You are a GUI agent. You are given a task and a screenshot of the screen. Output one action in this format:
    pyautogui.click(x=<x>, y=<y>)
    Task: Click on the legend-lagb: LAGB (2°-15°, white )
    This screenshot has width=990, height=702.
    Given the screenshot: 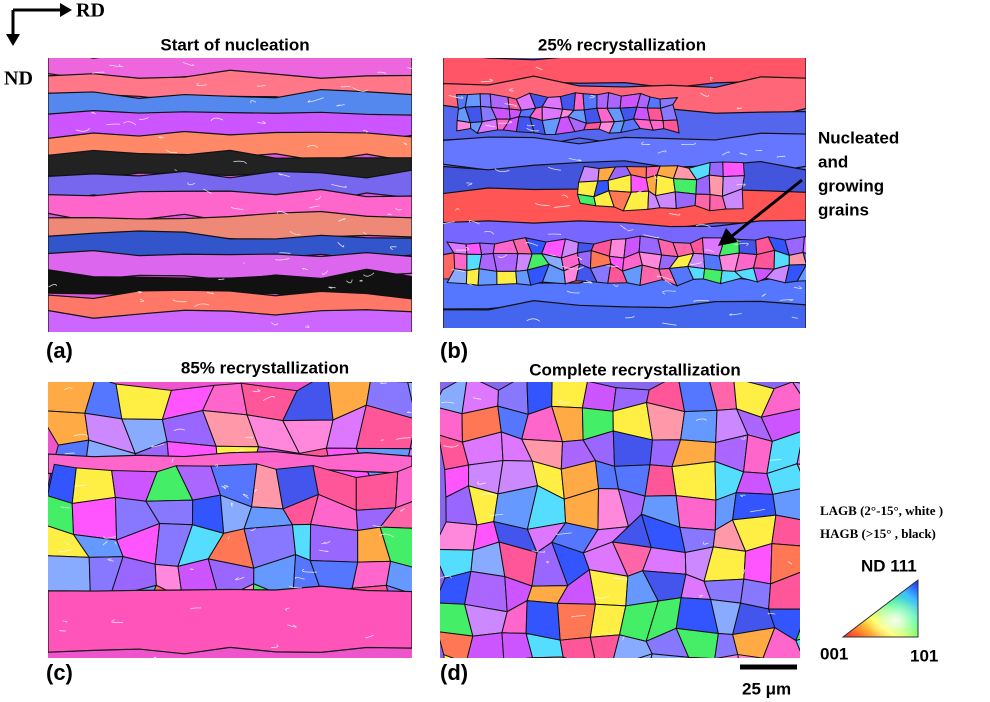 What is the action you would take?
    pyautogui.click(x=881, y=510)
    